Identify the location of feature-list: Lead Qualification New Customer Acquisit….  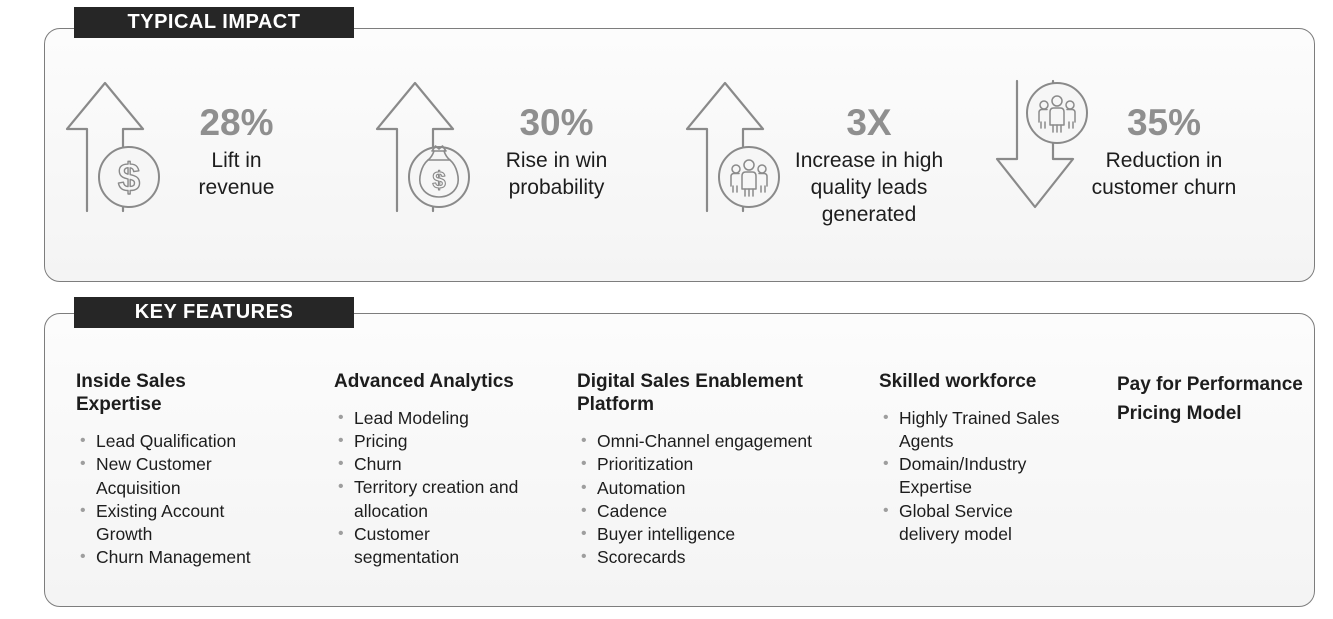
(176, 499).